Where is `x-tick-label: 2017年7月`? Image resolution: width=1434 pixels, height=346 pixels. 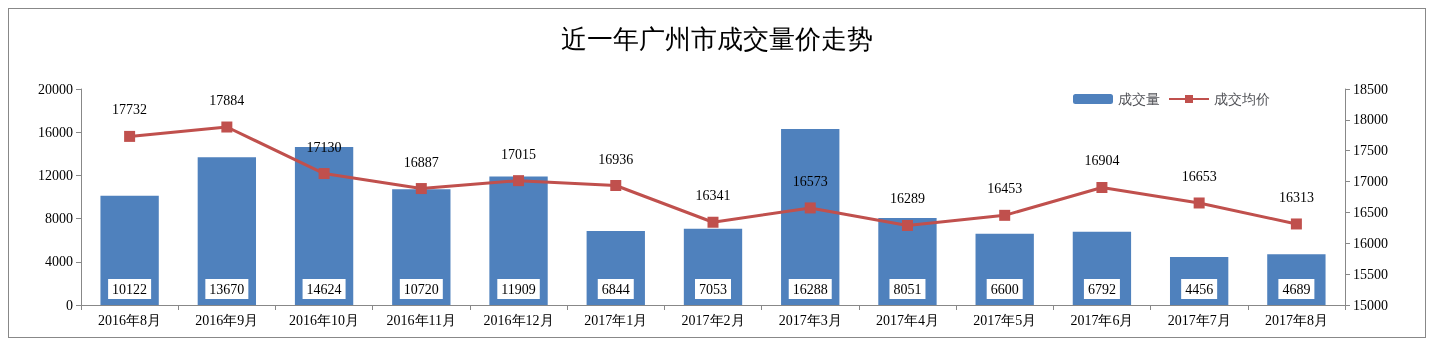 x-tick-label: 2017年7月 is located at coordinates (1199, 320).